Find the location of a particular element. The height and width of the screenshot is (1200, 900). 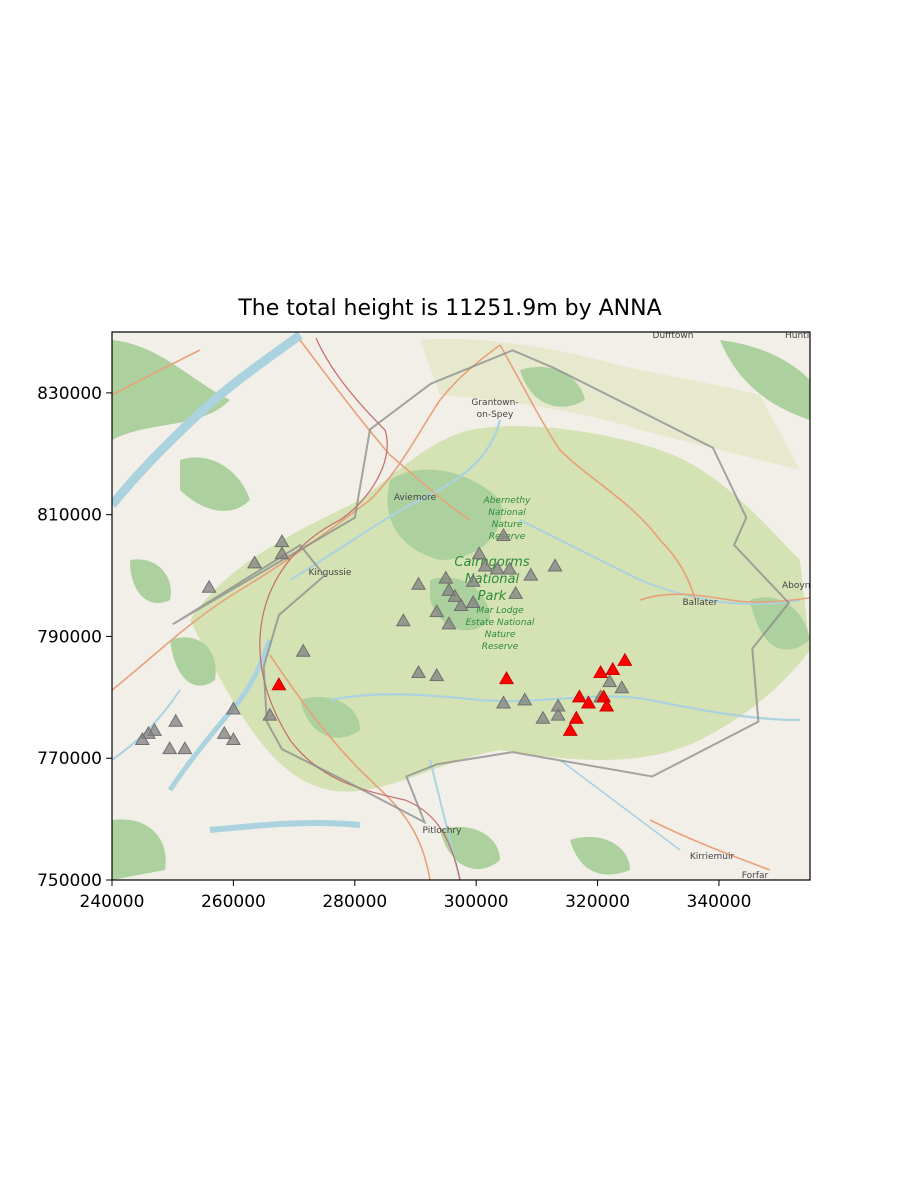

y-tick-label-1: 770000 is located at coordinates (69, 759).